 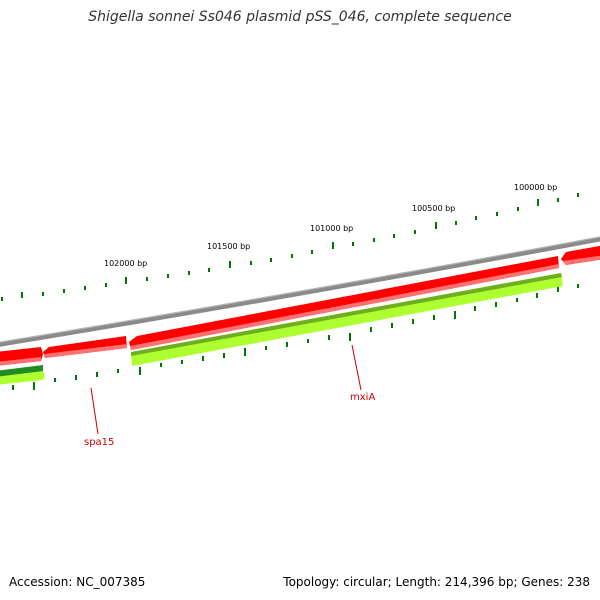 I want to click on ruler-label-102000: 102000 bp, so click(x=125, y=263).